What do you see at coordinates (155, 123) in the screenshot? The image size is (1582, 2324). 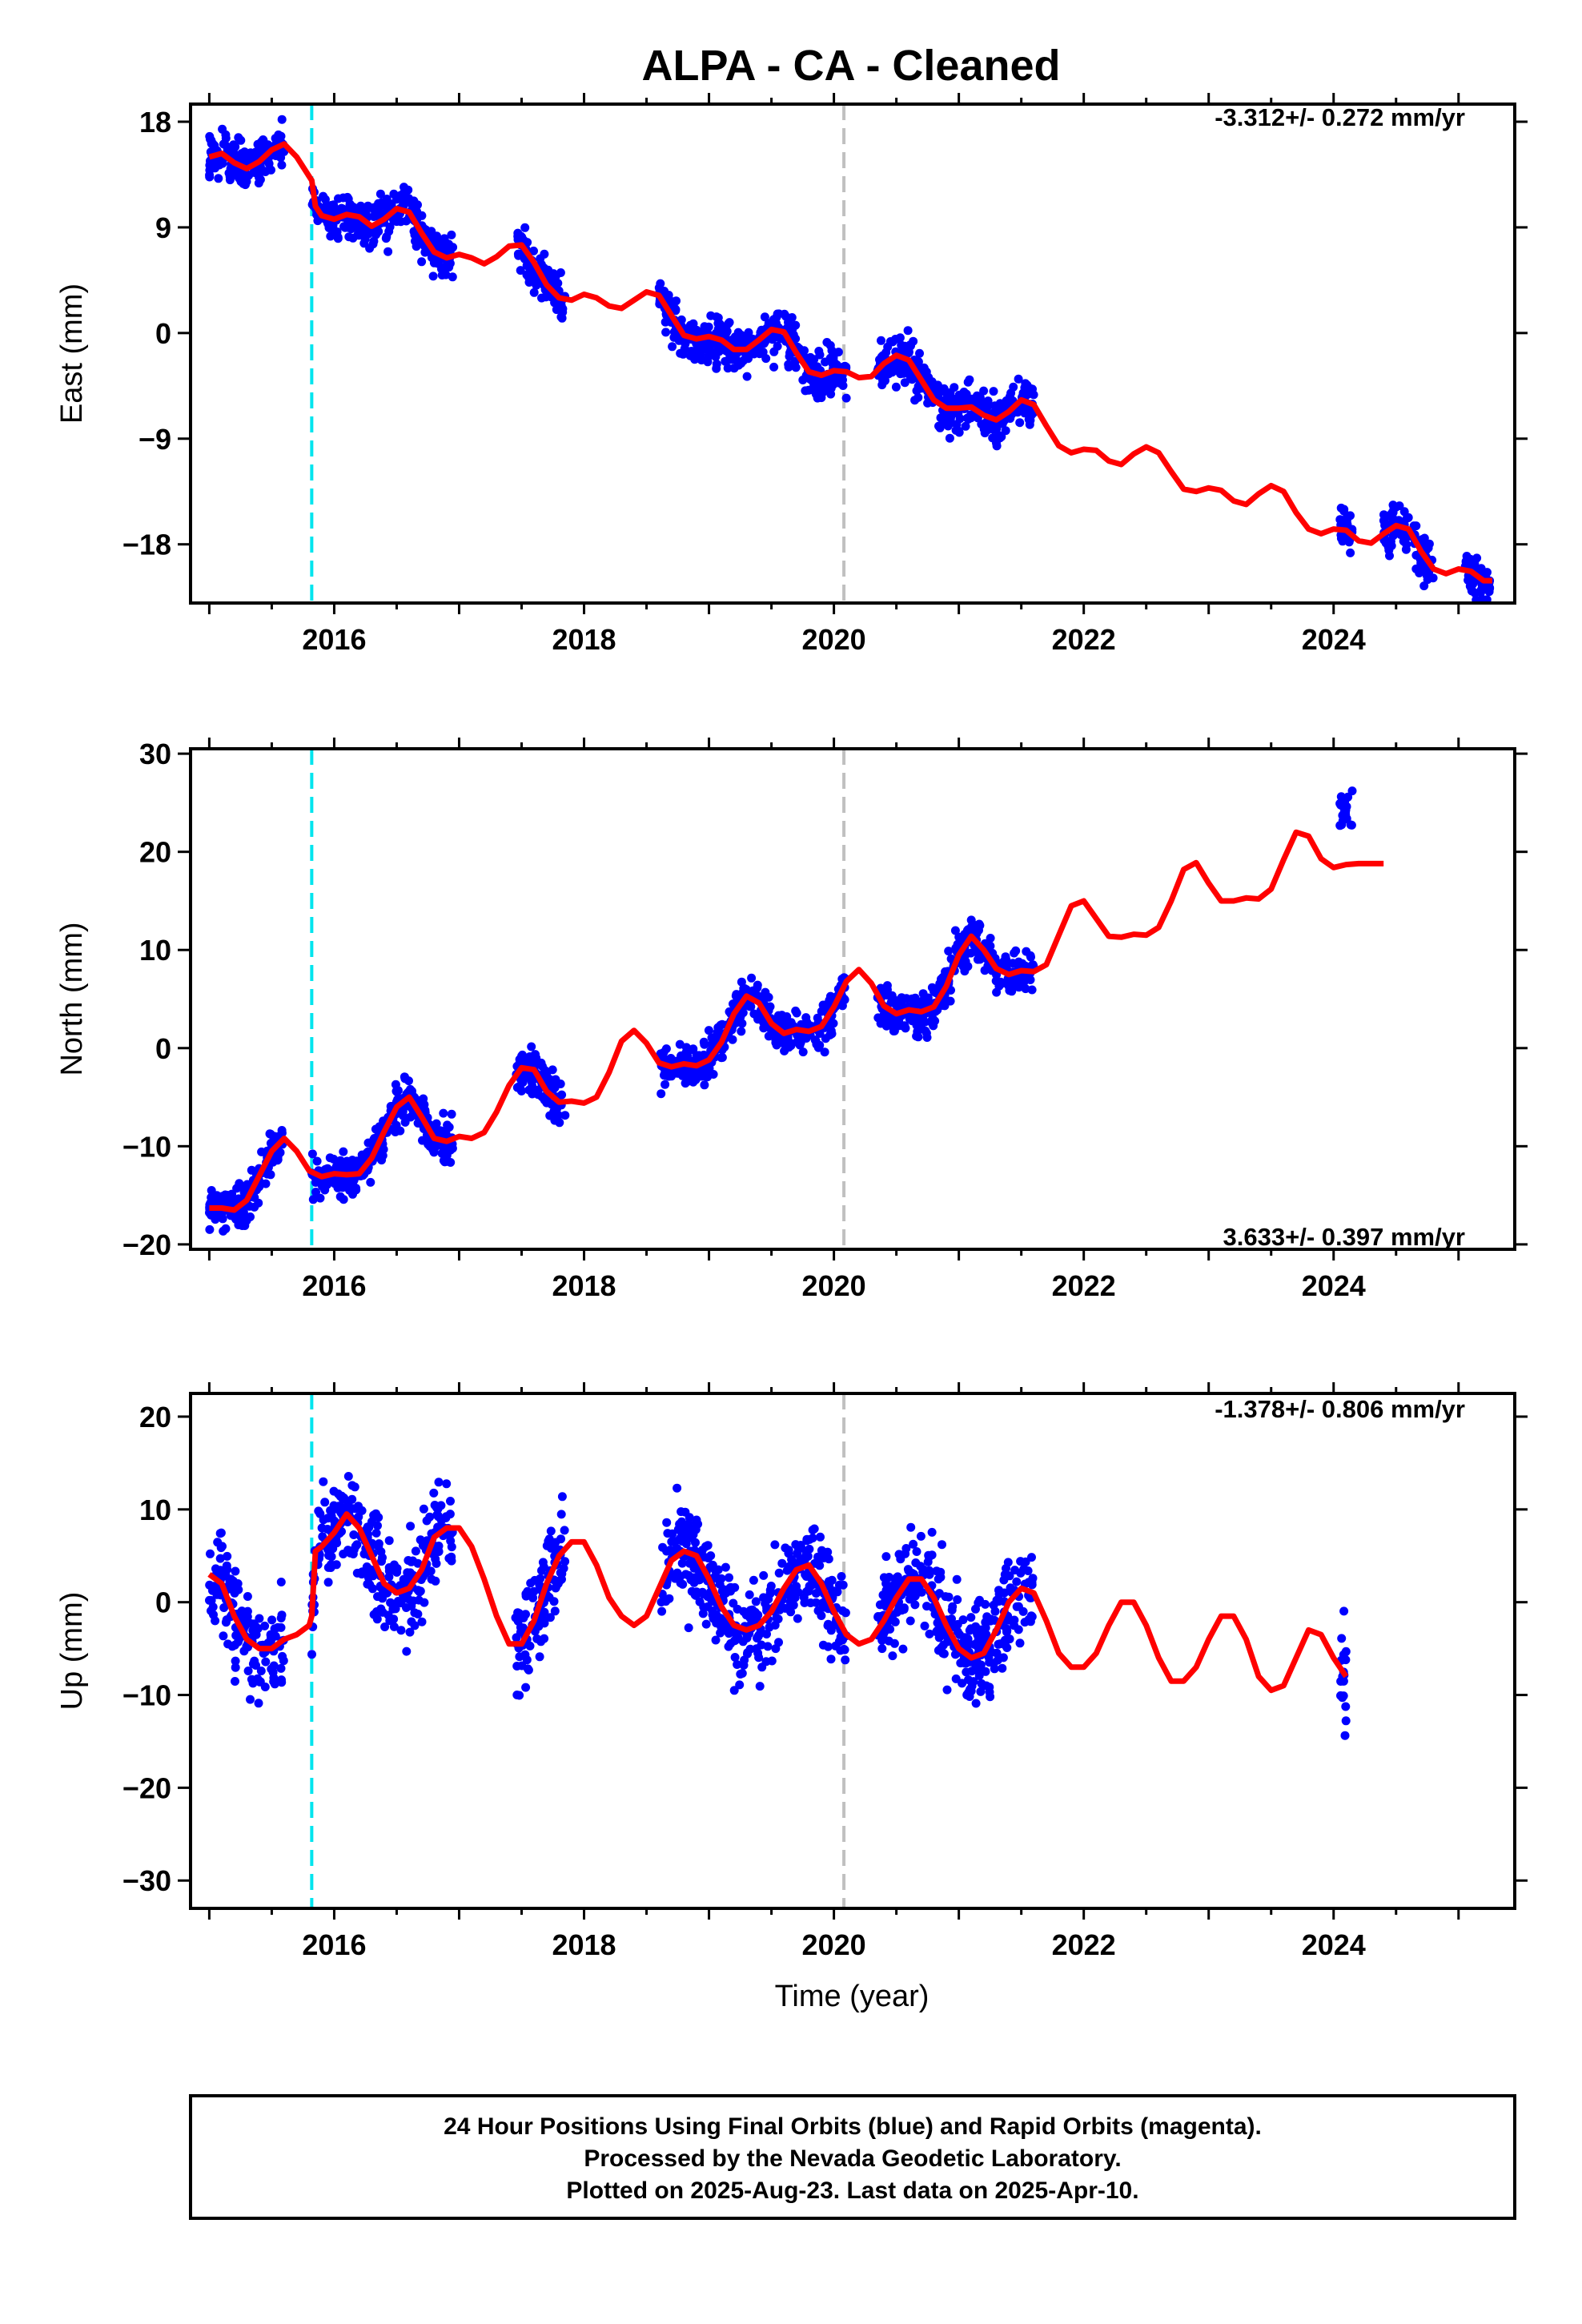 I see `y-tick-label: 18` at bounding box center [155, 123].